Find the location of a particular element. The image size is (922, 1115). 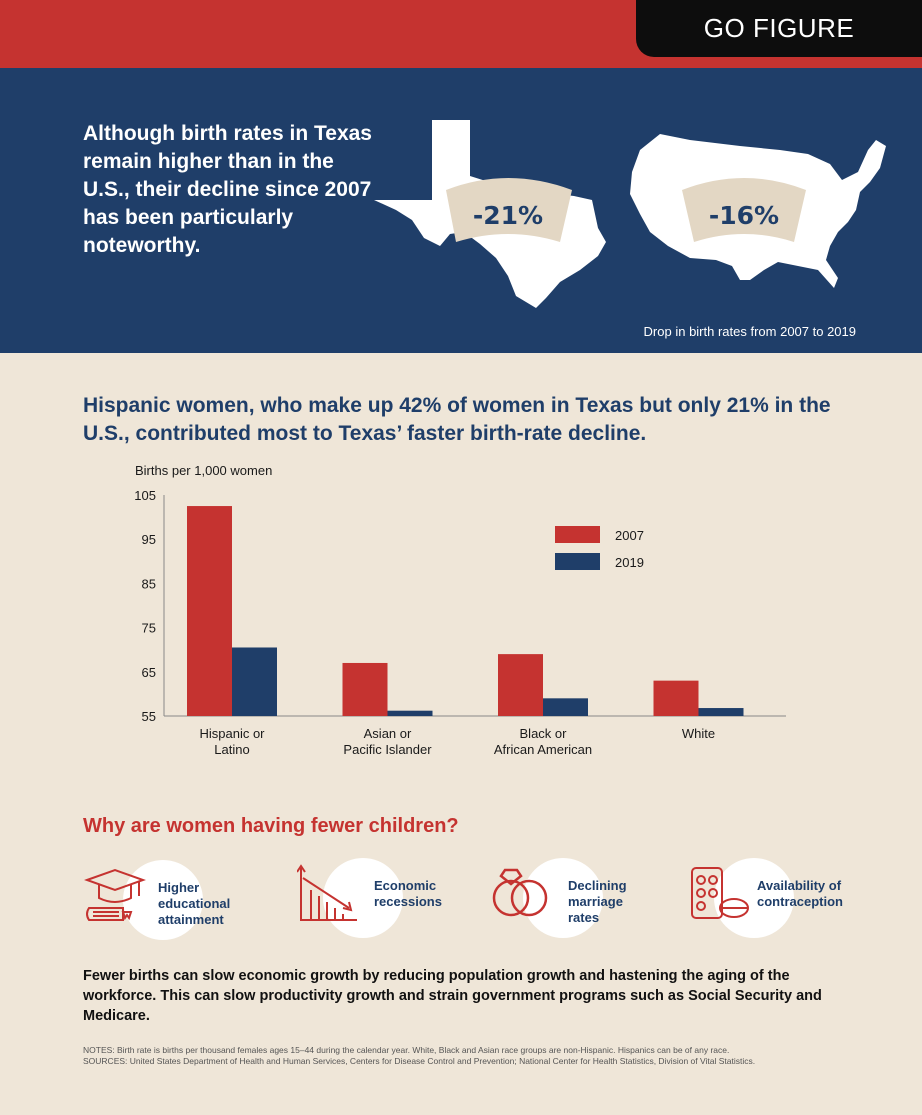

reason-education: Higher educational attainment is located at coordinates (183, 899).